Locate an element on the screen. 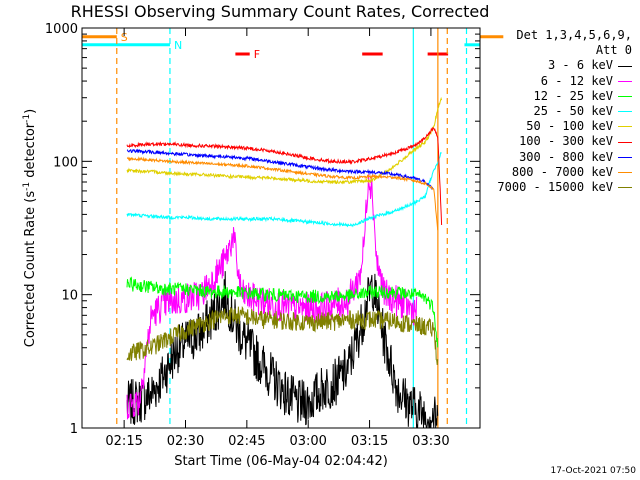 The image size is (640, 480). legend-entry: 3 - 6 keV is located at coordinates (552, 65).